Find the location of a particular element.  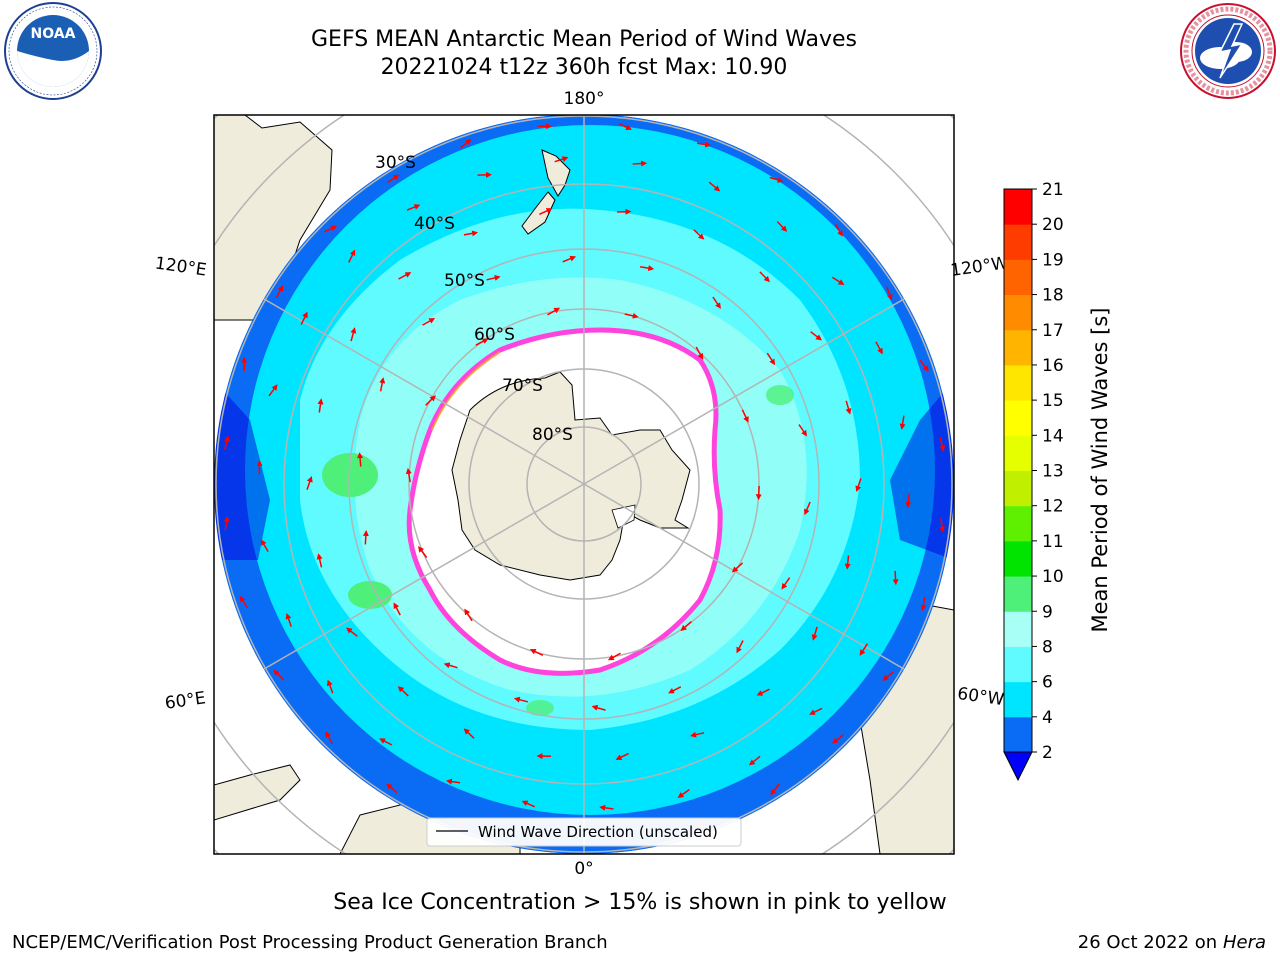

colorbar-label: Mean Period of Wind Waves [s] is located at coordinates (1100, 470).